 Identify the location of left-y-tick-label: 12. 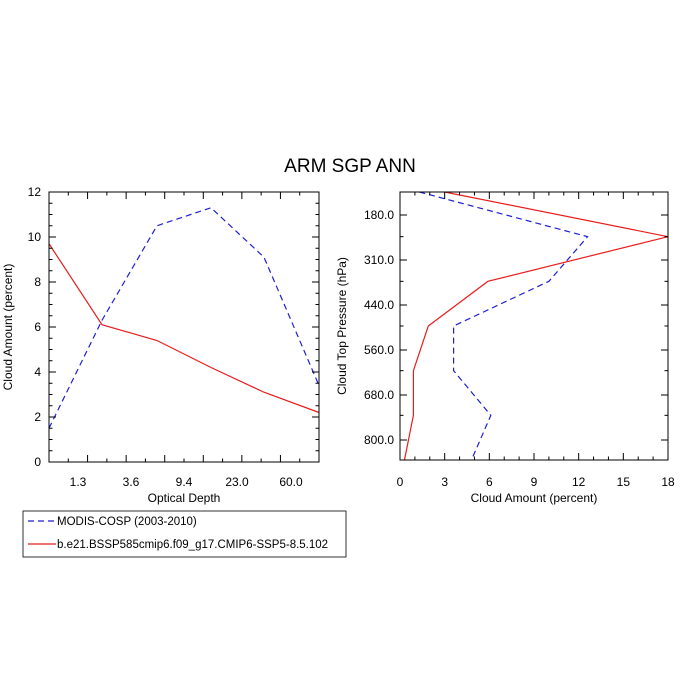
(35, 192).